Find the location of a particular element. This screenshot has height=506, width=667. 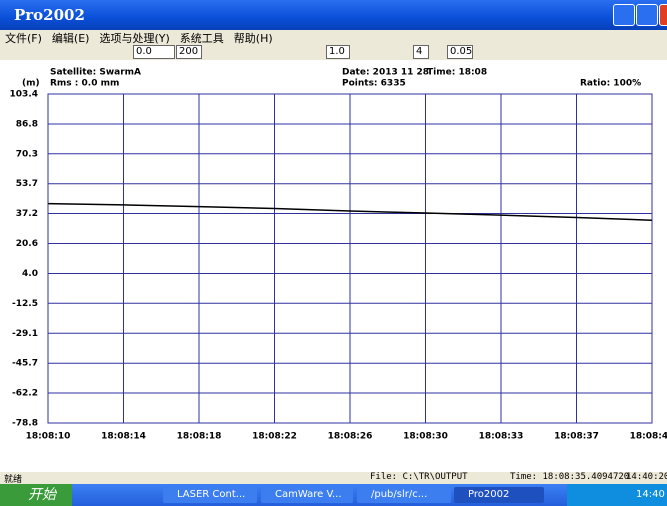

date: Date: 2013 11 28 is located at coordinates (385, 73).